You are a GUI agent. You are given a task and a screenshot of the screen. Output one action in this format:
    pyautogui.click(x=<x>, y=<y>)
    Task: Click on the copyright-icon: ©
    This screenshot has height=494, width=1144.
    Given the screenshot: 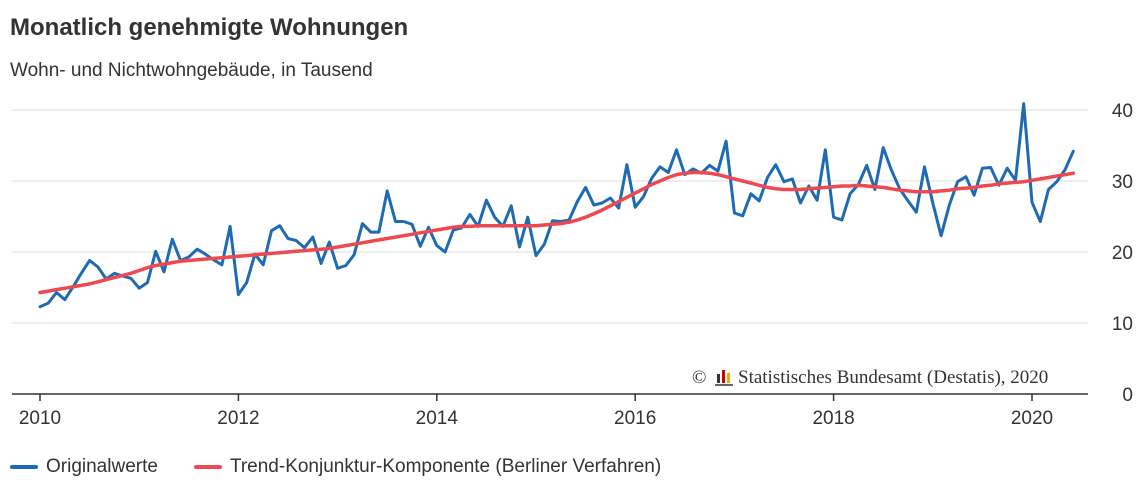 What is the action you would take?
    pyautogui.click(x=699, y=377)
    